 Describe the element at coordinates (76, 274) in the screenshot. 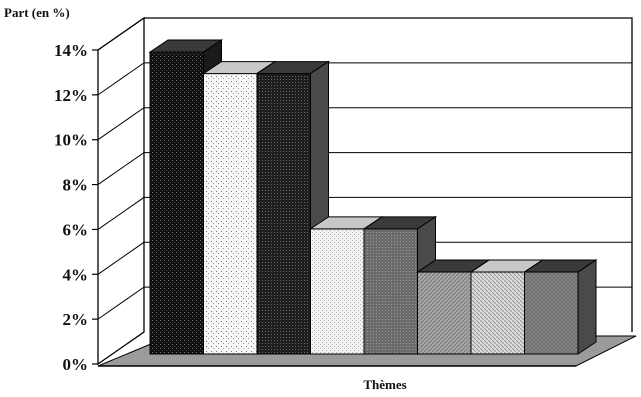

I see `y-tick-label: 4%` at that location.